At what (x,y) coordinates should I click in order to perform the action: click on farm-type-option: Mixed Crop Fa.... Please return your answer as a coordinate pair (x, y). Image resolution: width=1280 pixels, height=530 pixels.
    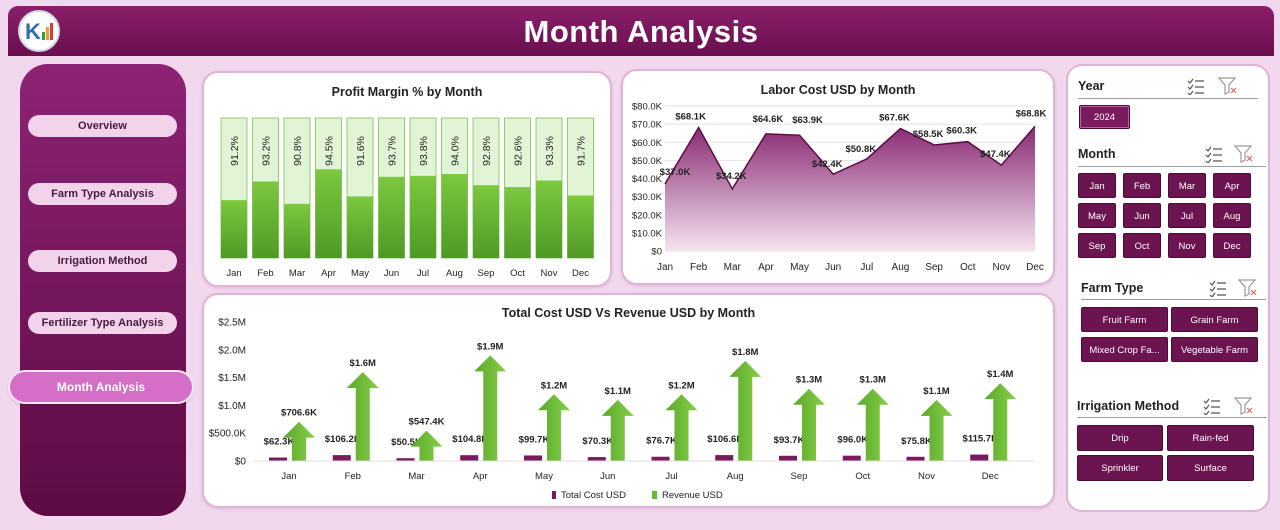
    Looking at the image, I should click on (1124, 349).